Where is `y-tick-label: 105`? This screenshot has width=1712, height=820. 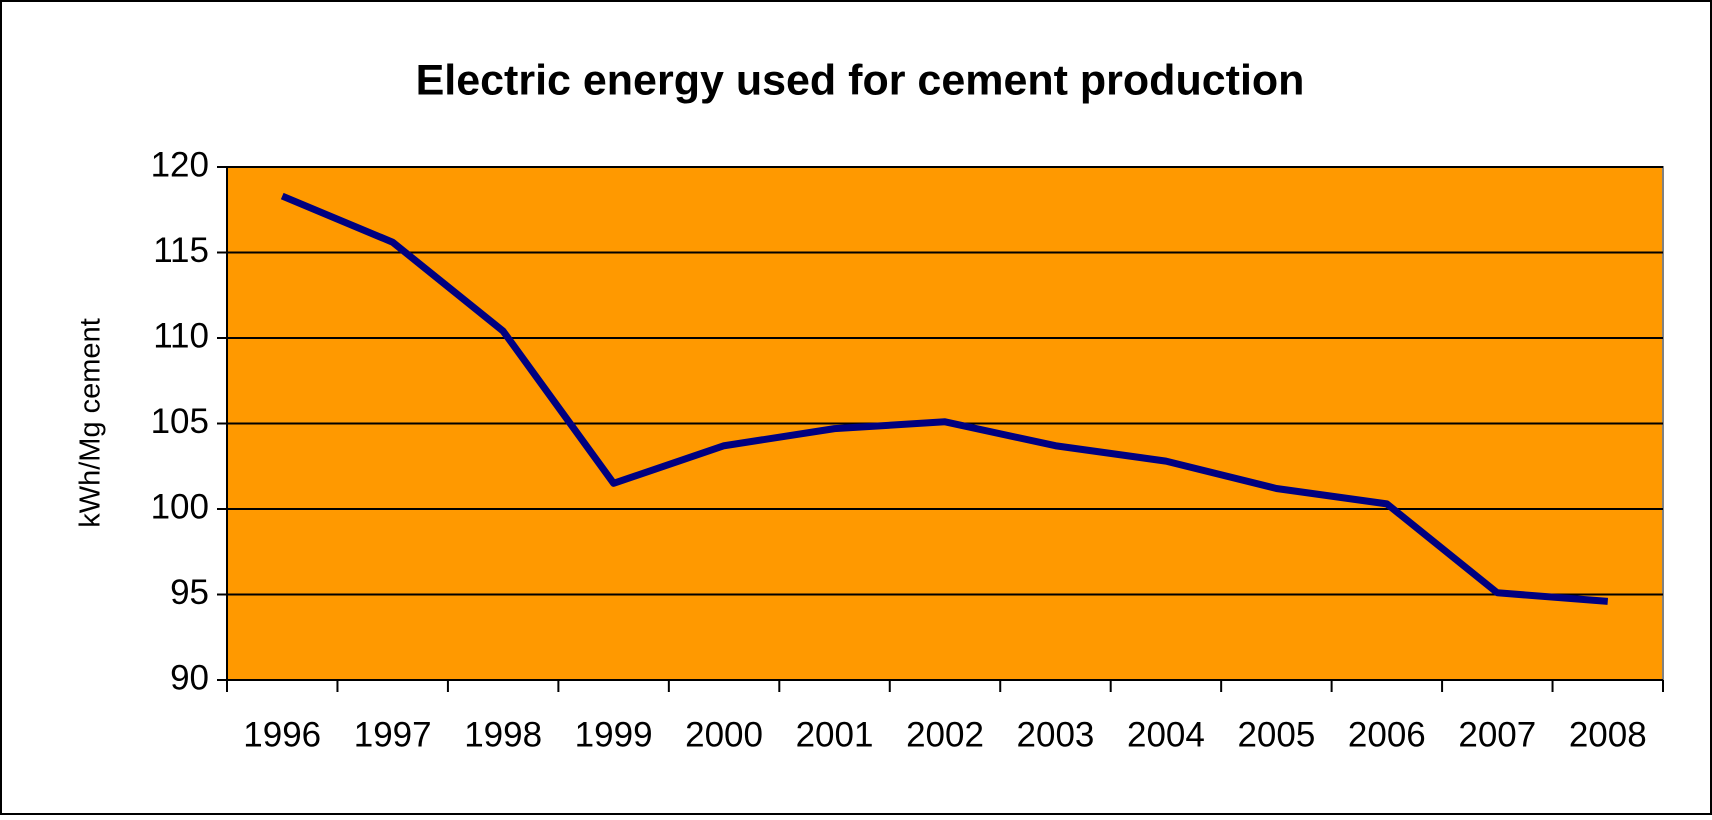
y-tick-label: 105 is located at coordinates (180, 421).